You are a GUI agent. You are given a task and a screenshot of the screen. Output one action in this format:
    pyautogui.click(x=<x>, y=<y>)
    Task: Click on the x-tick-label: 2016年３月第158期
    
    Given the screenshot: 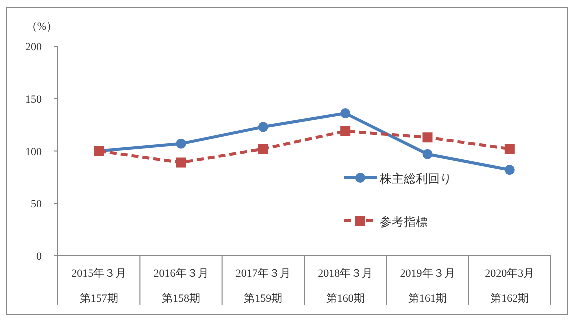 What is the action you would take?
    pyautogui.click(x=181, y=286)
    